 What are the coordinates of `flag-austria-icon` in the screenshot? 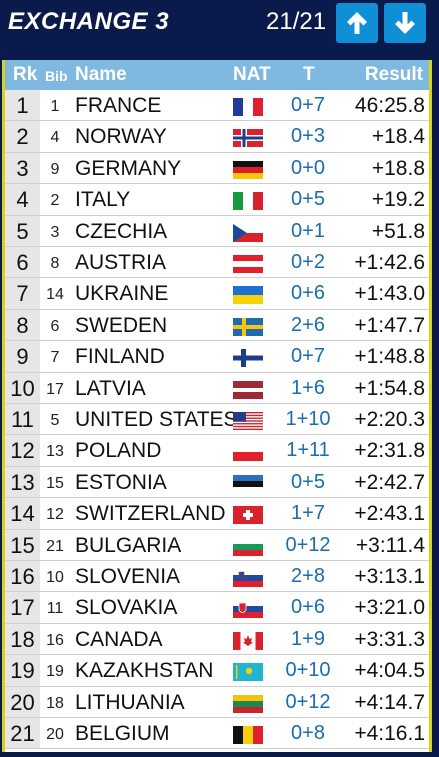 It's located at (248, 264).